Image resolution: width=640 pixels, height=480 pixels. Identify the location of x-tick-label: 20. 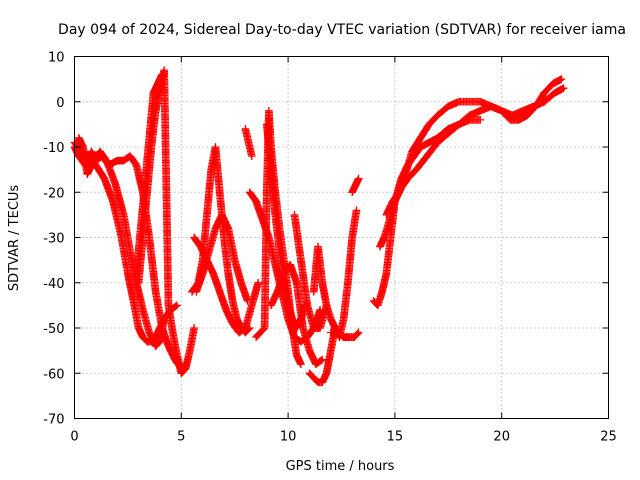
(501, 437).